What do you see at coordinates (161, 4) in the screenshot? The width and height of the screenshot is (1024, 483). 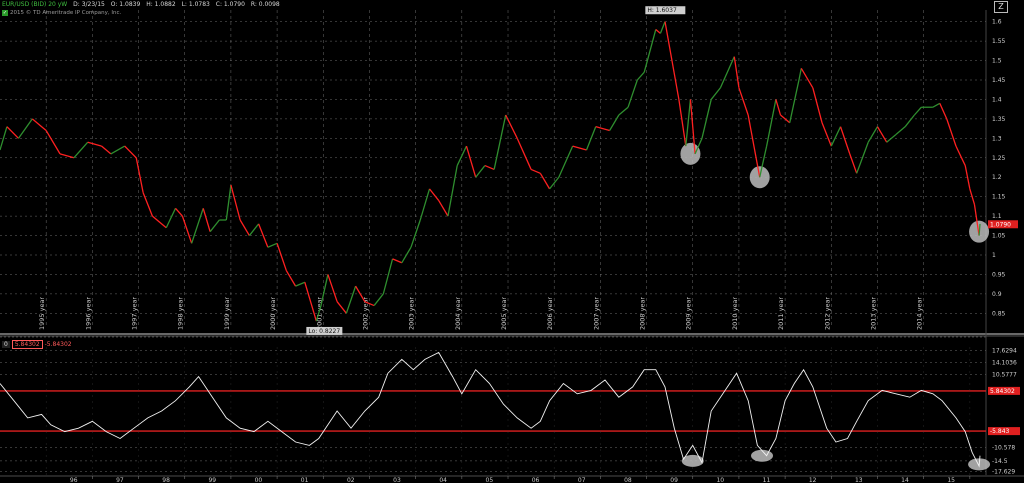 I see `high-label: H: 1.0882` at bounding box center [161, 4].